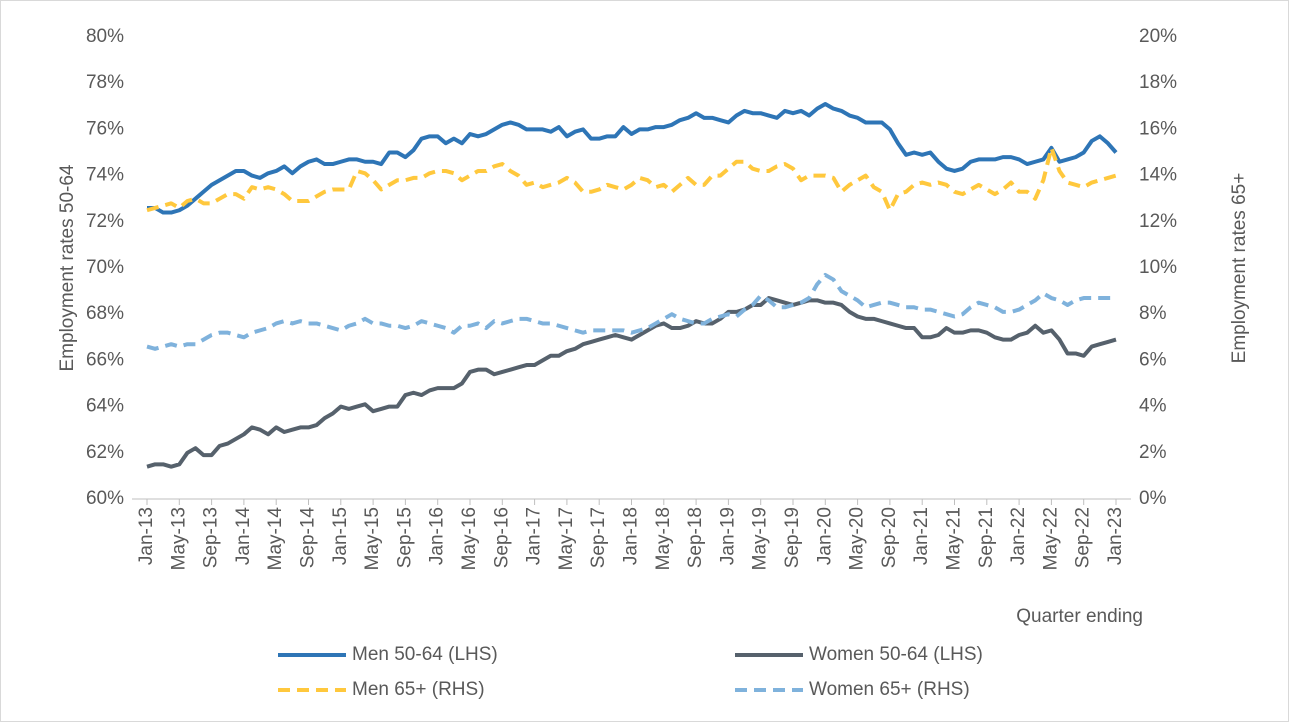 Image resolution: width=1289 pixels, height=722 pixels. Describe the element at coordinates (1115, 536) in the screenshot. I see `x-tick-label: Jan-23` at that location.